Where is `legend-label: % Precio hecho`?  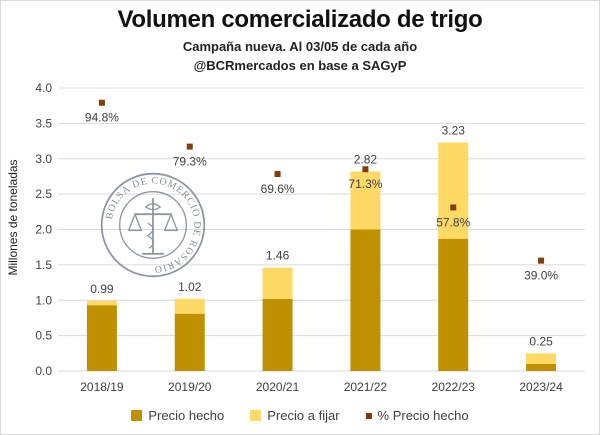 legend-label: % Precio hecho is located at coordinates (423, 415).